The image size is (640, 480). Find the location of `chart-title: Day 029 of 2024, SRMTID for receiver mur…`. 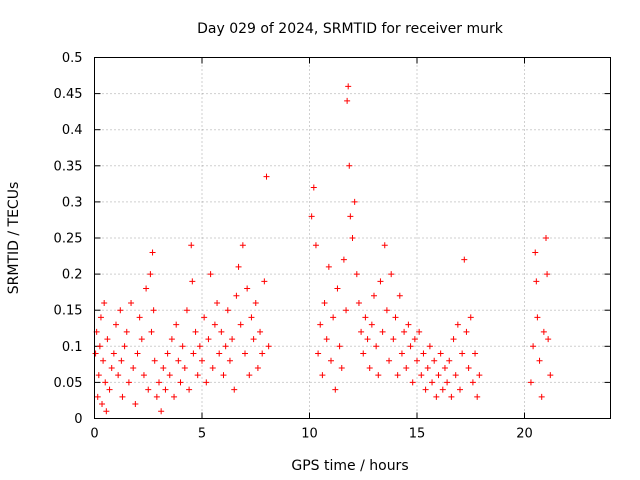

chart-title: Day 029 of 2024, SRMTID for receiver mur… is located at coordinates (350, 29).